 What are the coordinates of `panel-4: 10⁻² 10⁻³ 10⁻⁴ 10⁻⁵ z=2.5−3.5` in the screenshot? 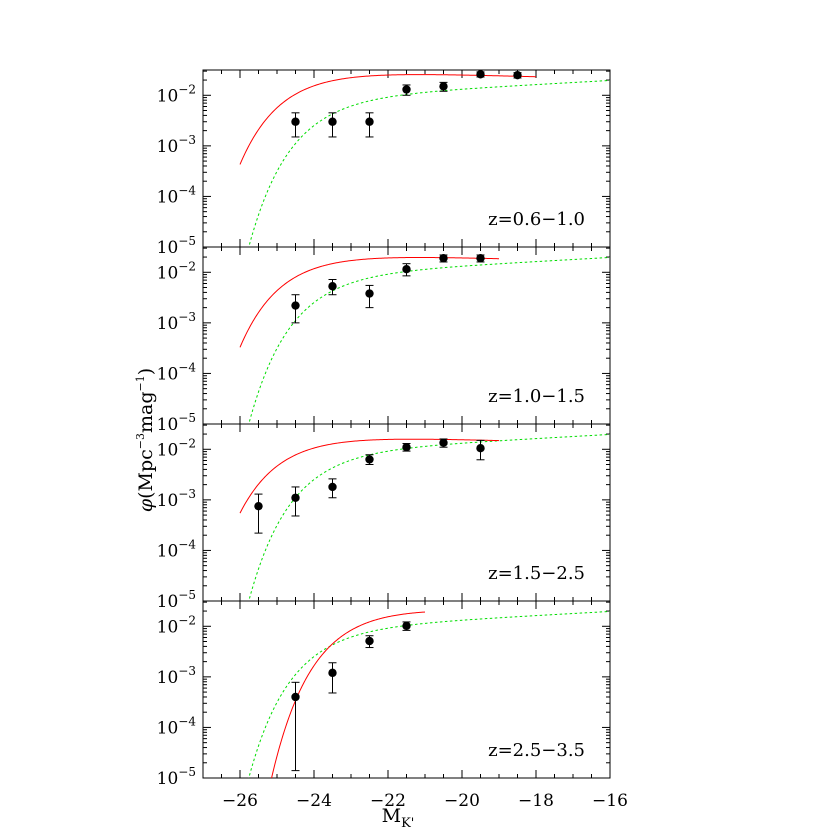 It's located at (384, 694).